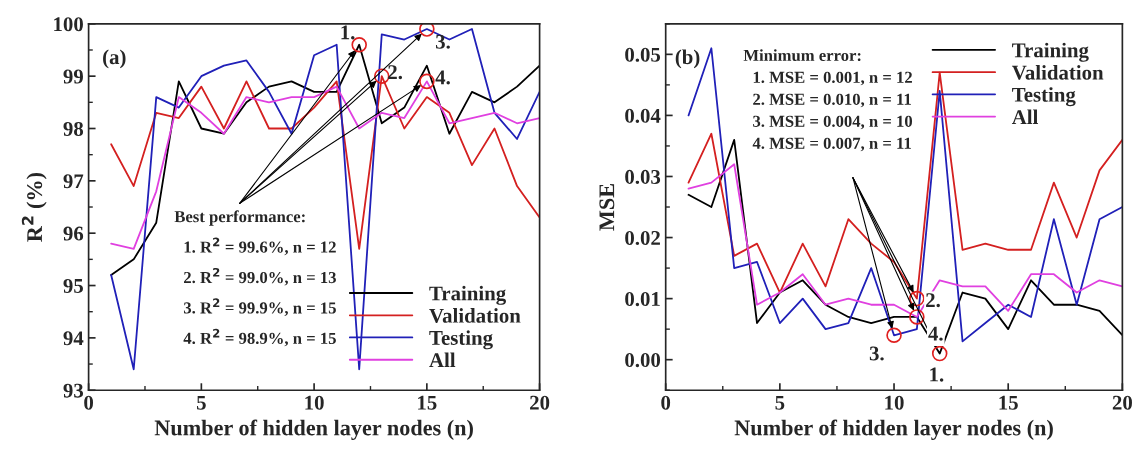 The image size is (1136, 458). I want to click on annotation: 1. R$^{2}$ = 99.6%, n = 12, so click(260, 246).